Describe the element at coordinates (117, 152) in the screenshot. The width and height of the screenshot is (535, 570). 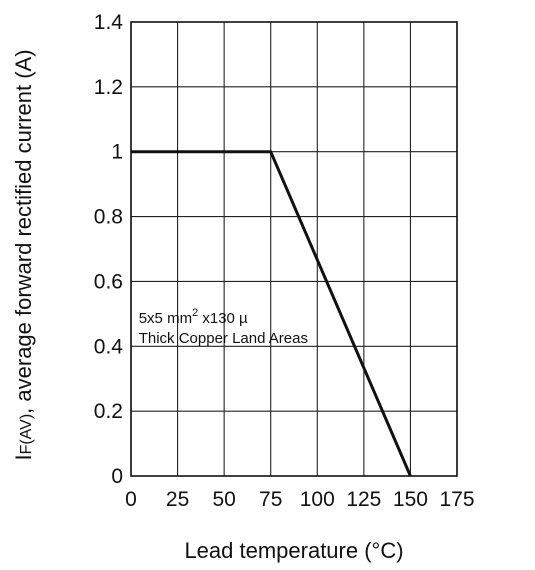
I see `y-tick-label: 1` at that location.